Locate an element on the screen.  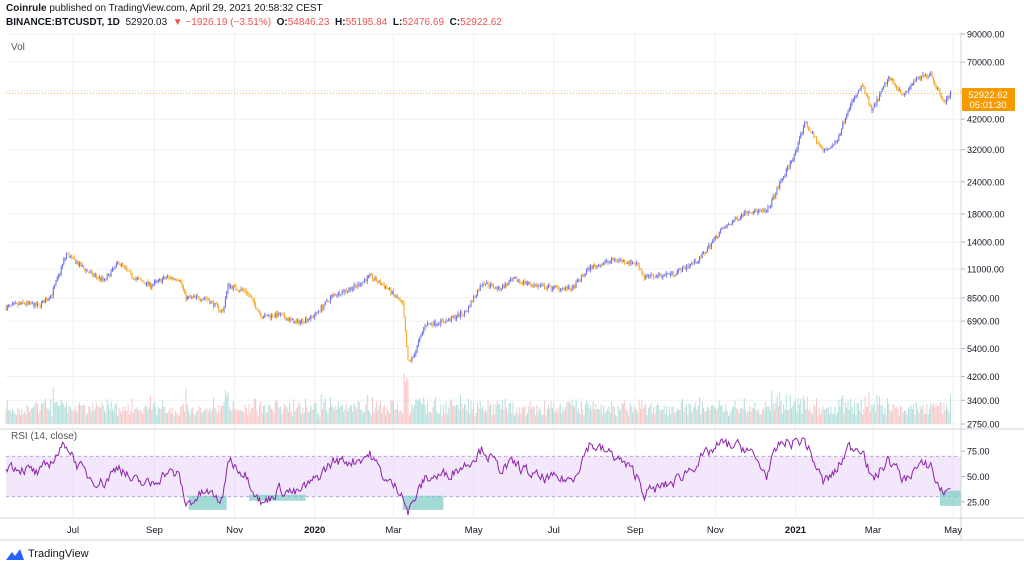
tradingview-logo: TradingView is located at coordinates (47, 554).